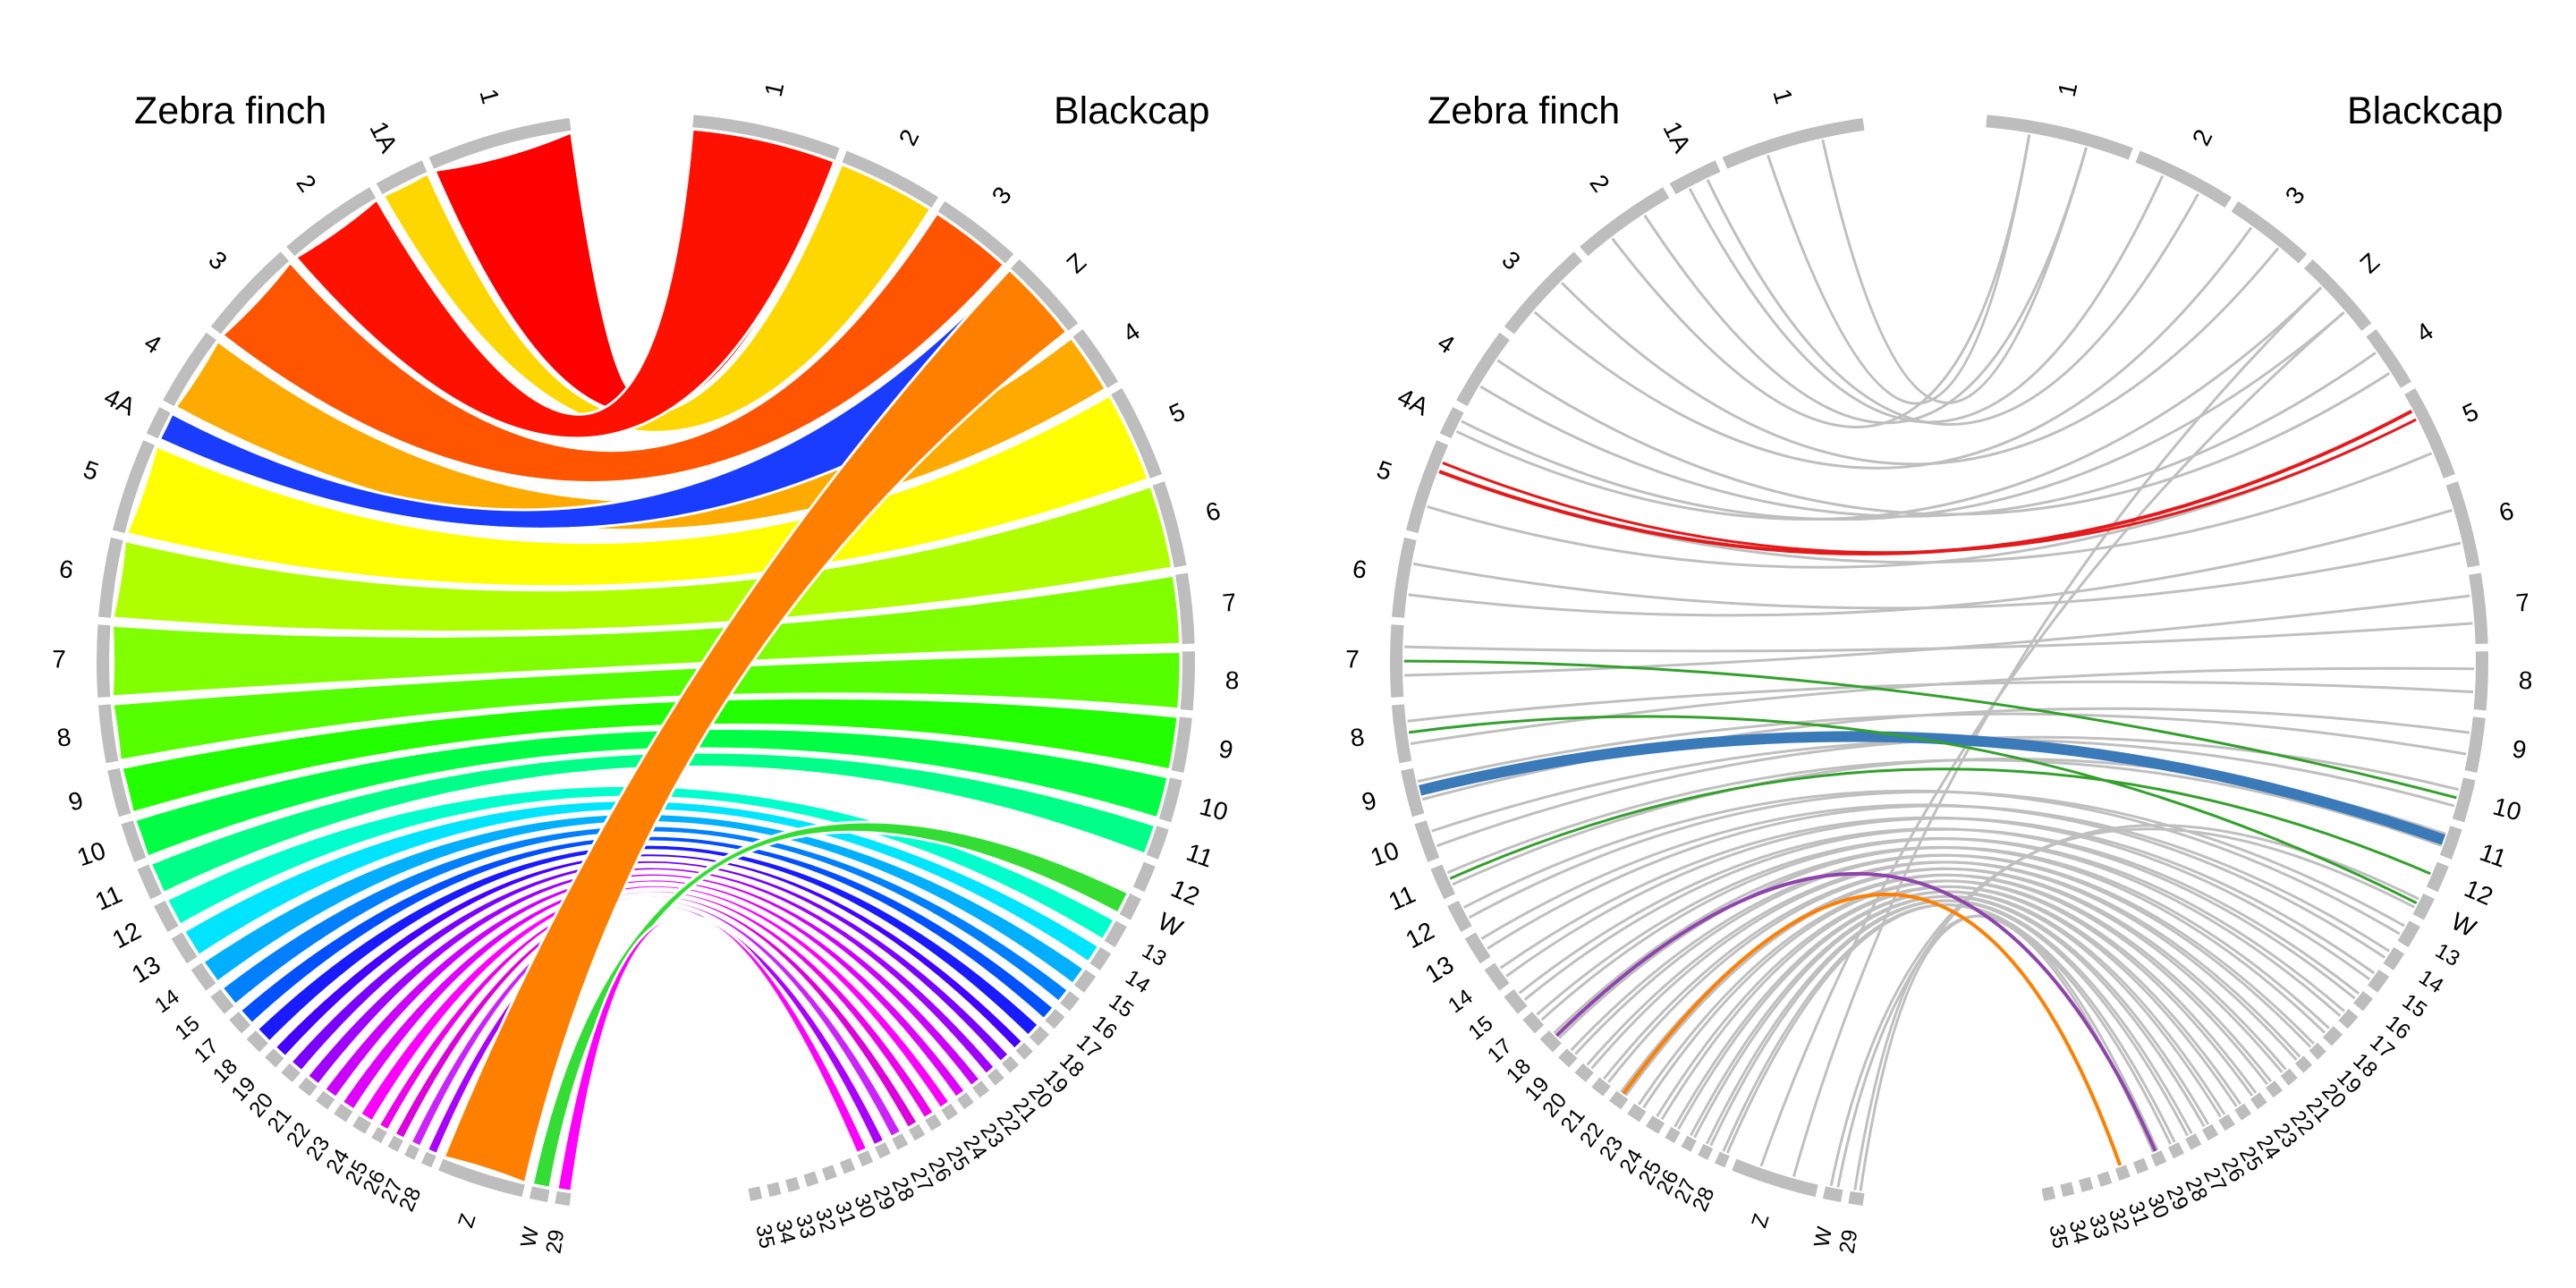  Describe the element at coordinates (1849, 1242) in the screenshot. I see `zebra-finch-label-29: 29` at that location.